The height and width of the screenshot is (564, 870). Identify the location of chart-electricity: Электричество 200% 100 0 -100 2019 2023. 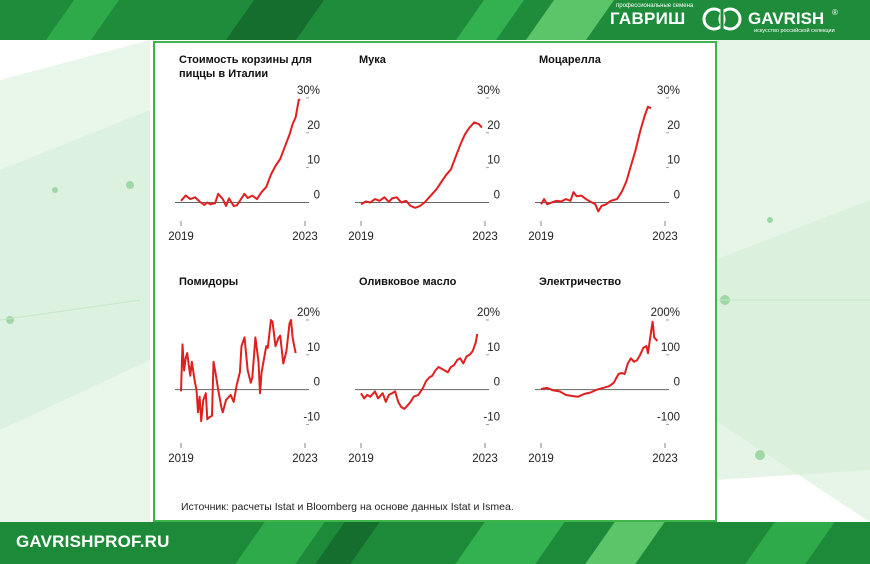
(600, 365).